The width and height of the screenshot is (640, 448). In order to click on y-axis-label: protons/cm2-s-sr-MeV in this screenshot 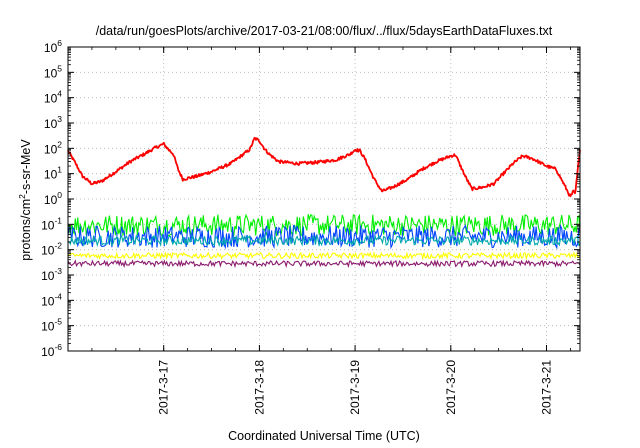, I will do `click(25, 200)`.